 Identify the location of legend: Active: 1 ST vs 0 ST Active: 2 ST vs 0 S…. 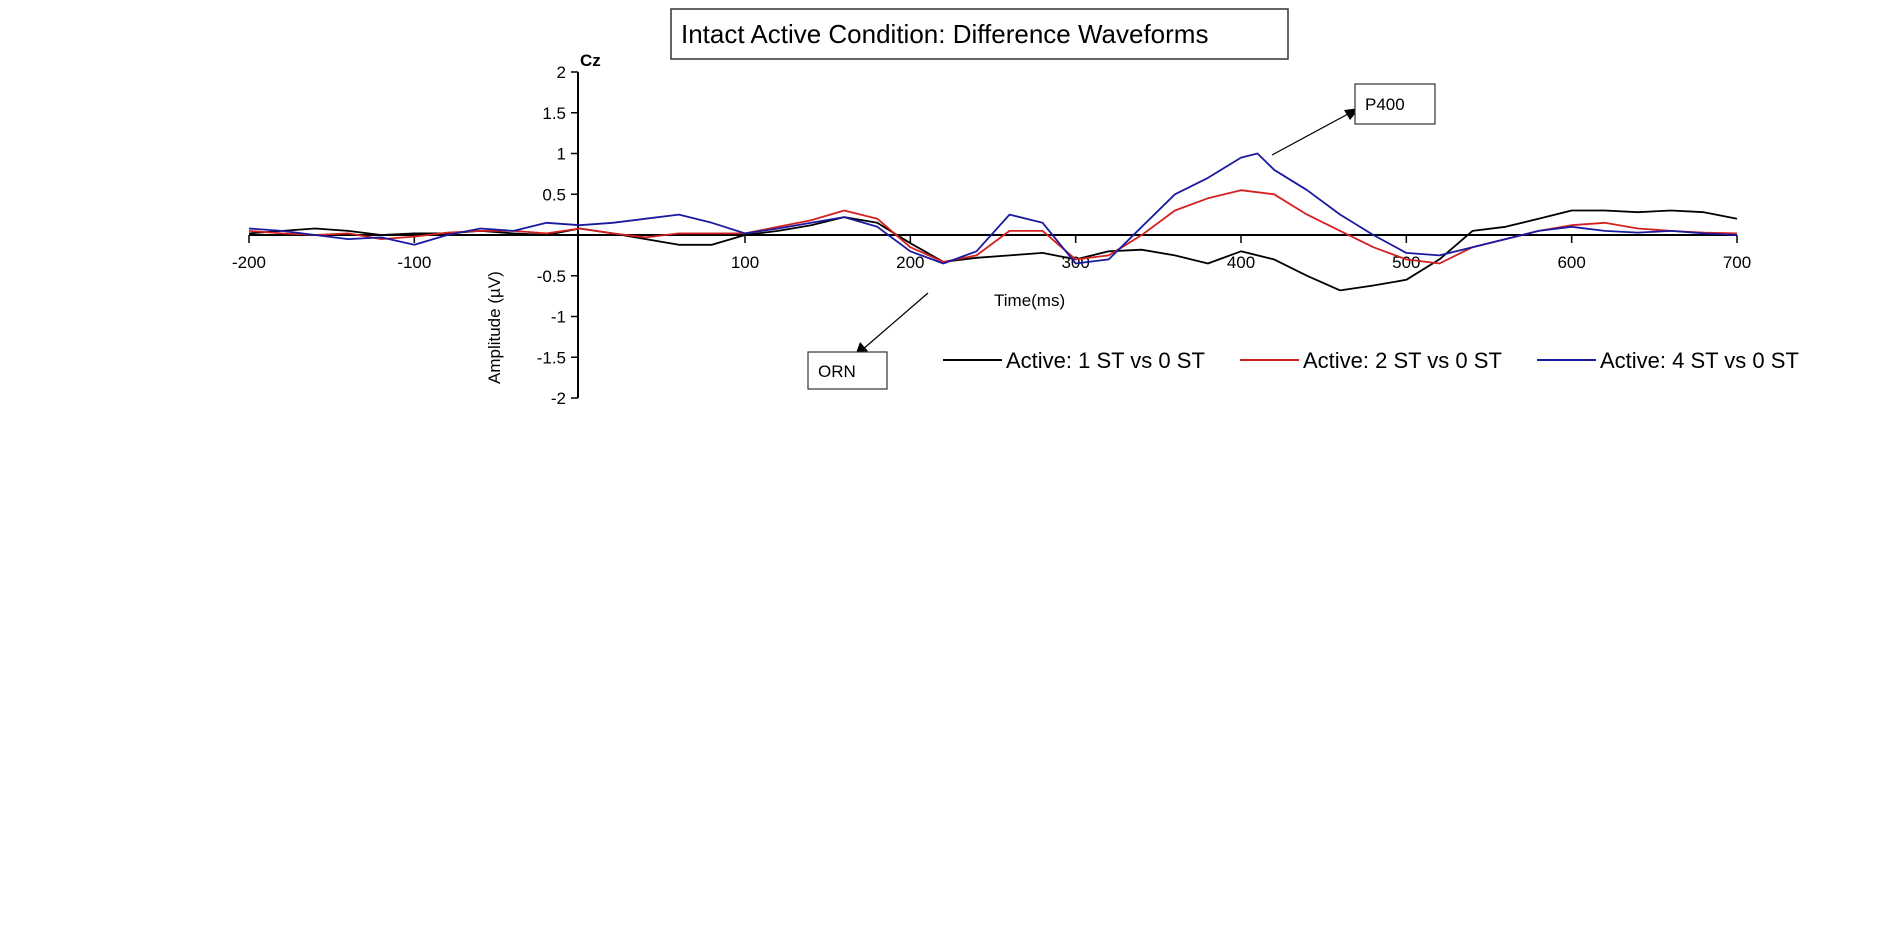
(1371, 360).